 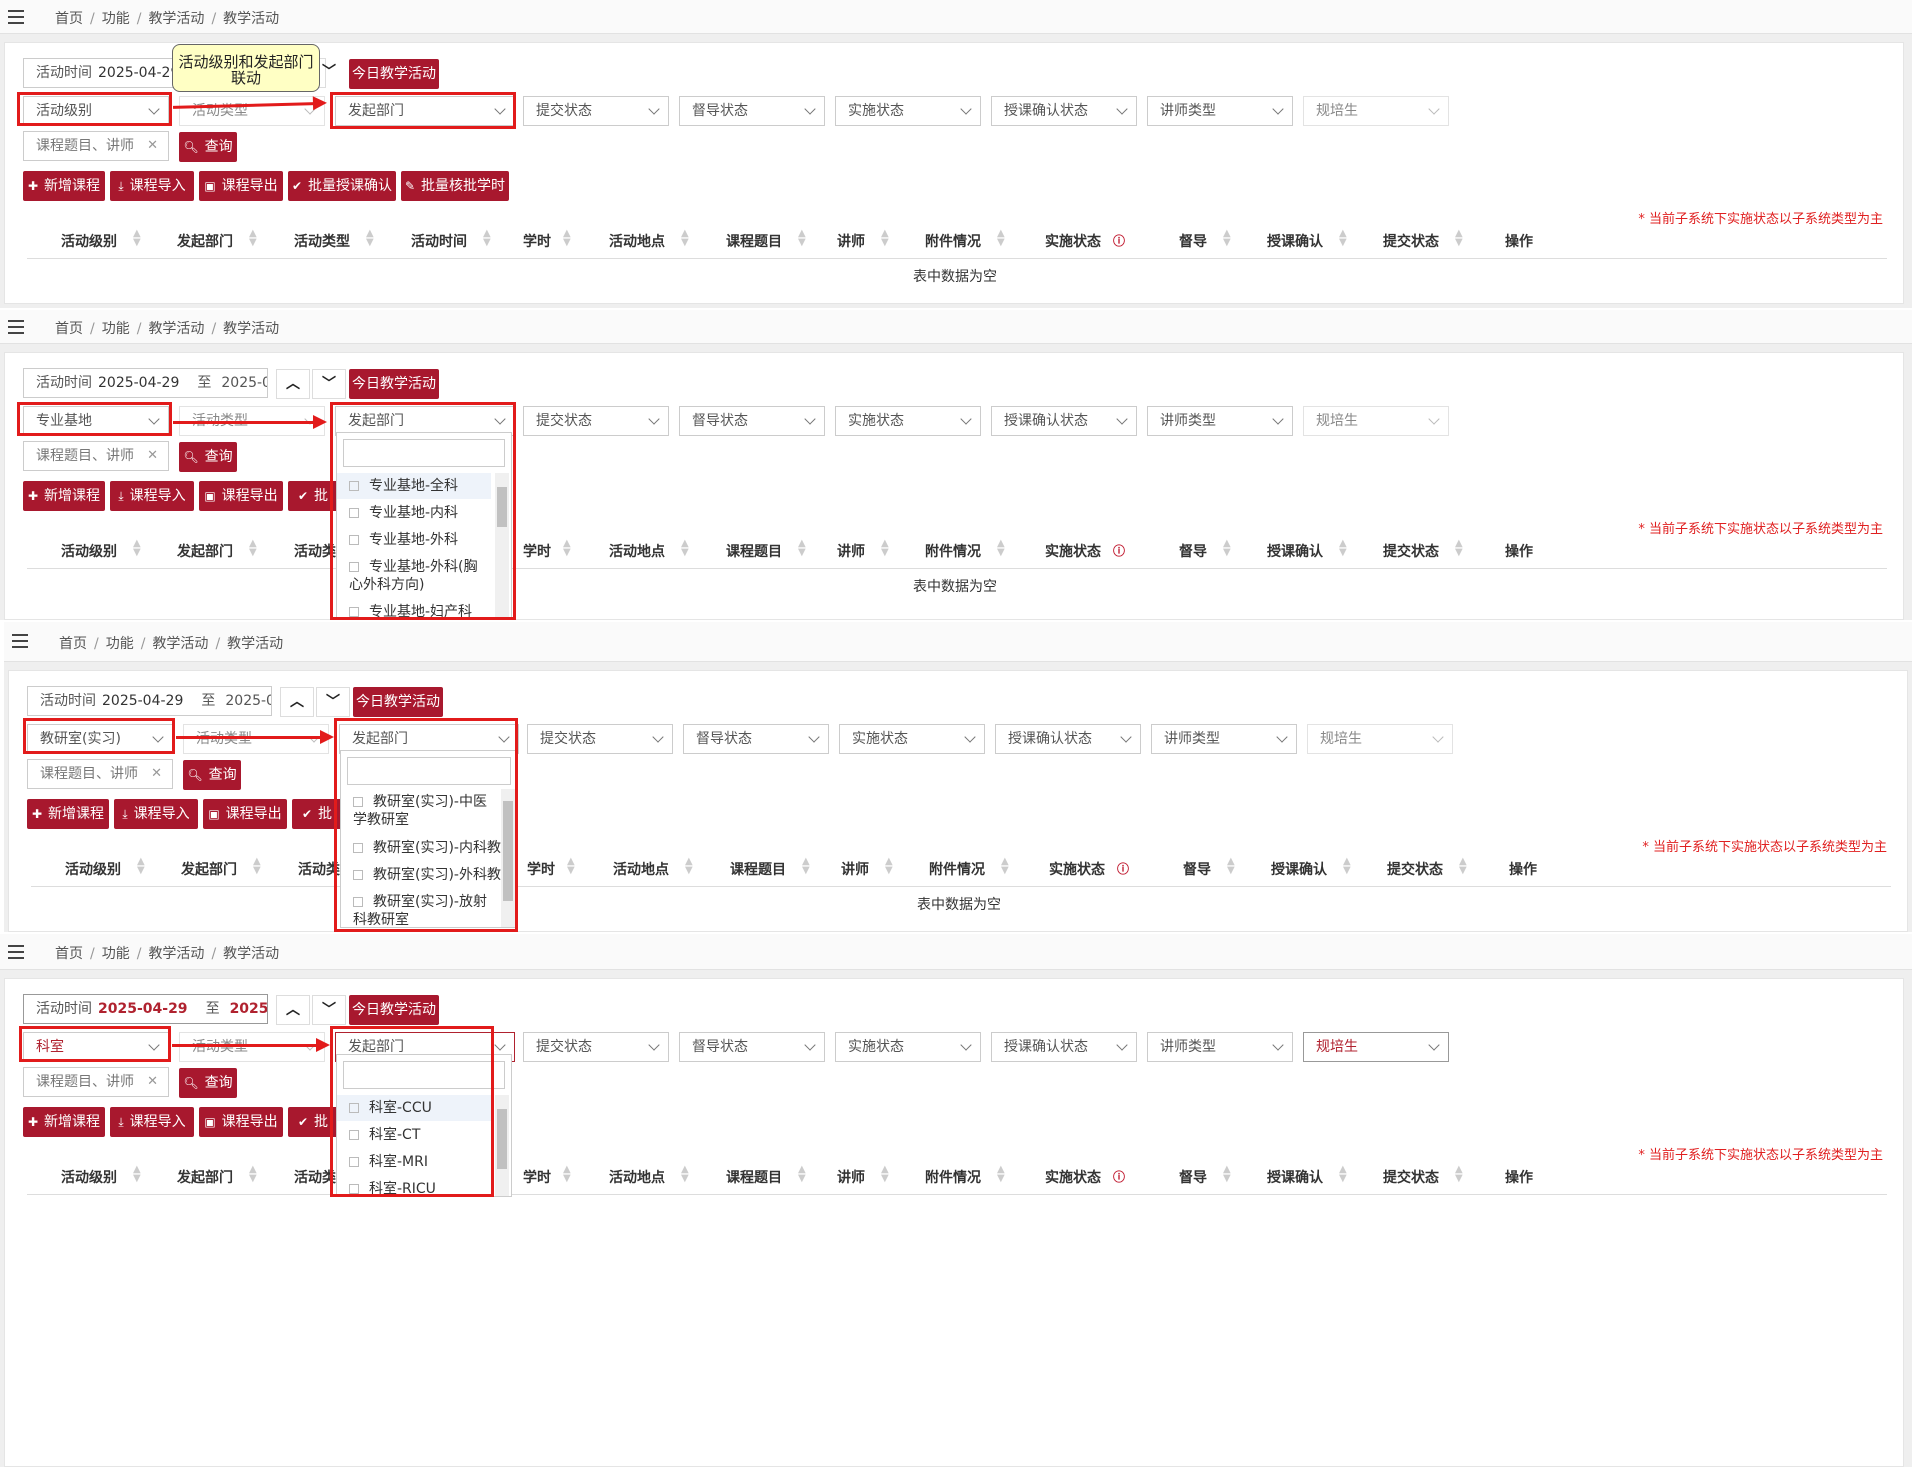 I want to click on clear-icon: ✕, so click(x=152, y=1081).